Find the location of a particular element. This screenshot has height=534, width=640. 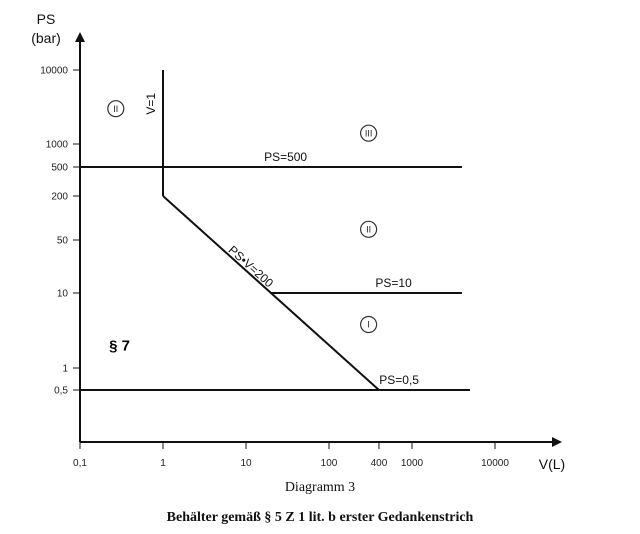

series-label: PS=500 is located at coordinates (285, 157).